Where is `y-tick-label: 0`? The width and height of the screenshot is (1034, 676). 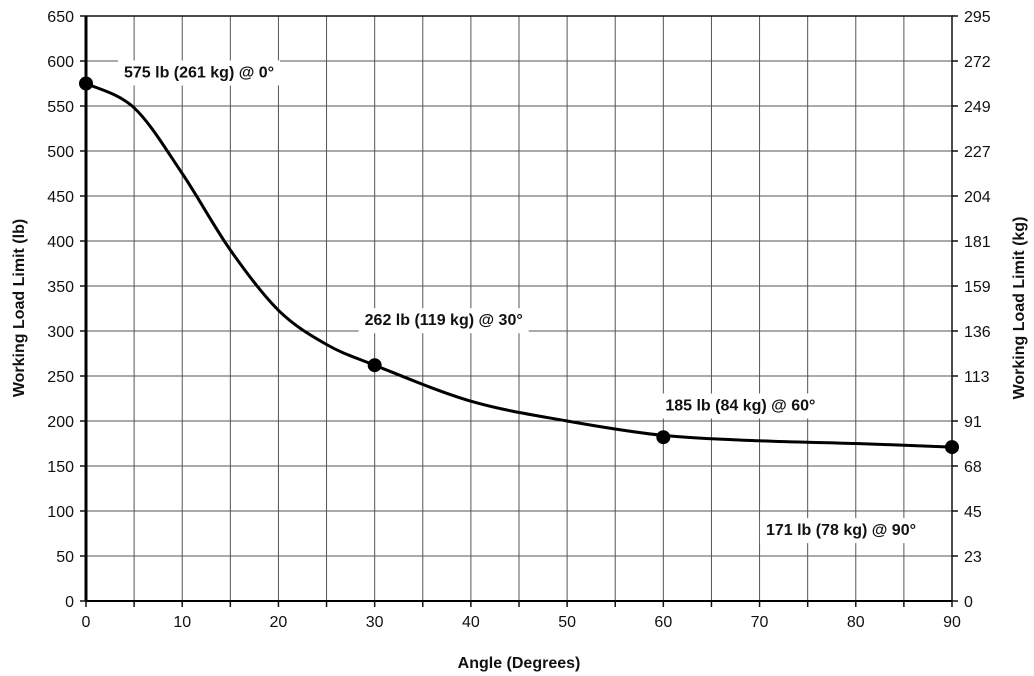
y-tick-label: 0 is located at coordinates (69, 602).